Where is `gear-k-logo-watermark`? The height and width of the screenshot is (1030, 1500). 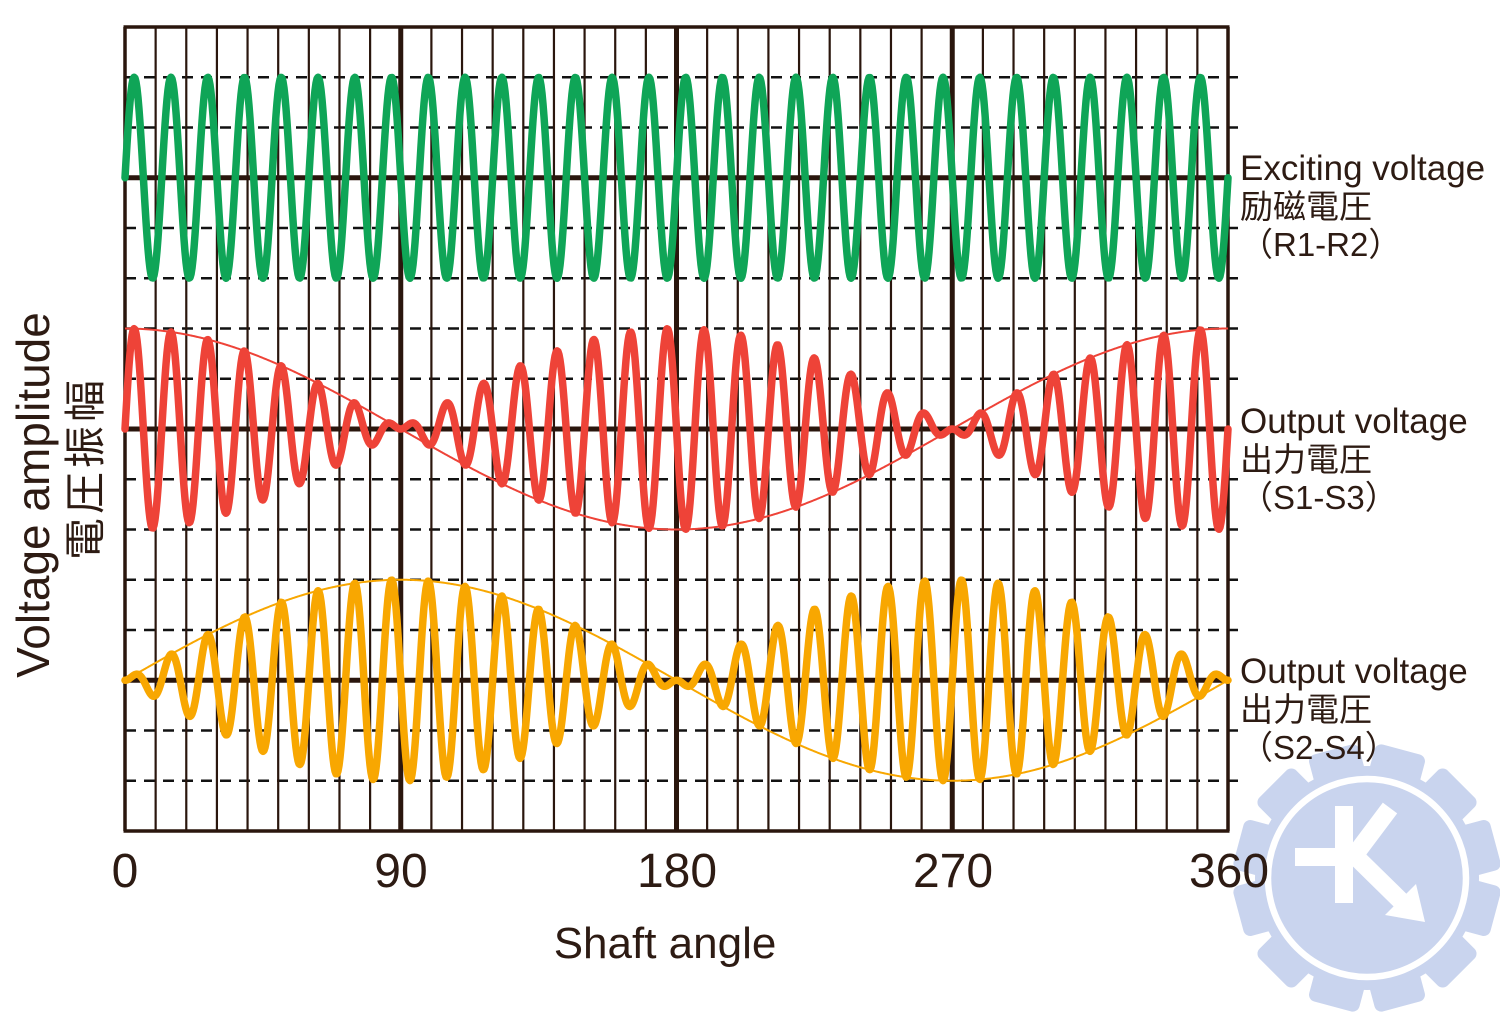 gear-k-logo-watermark is located at coordinates (1366, 878).